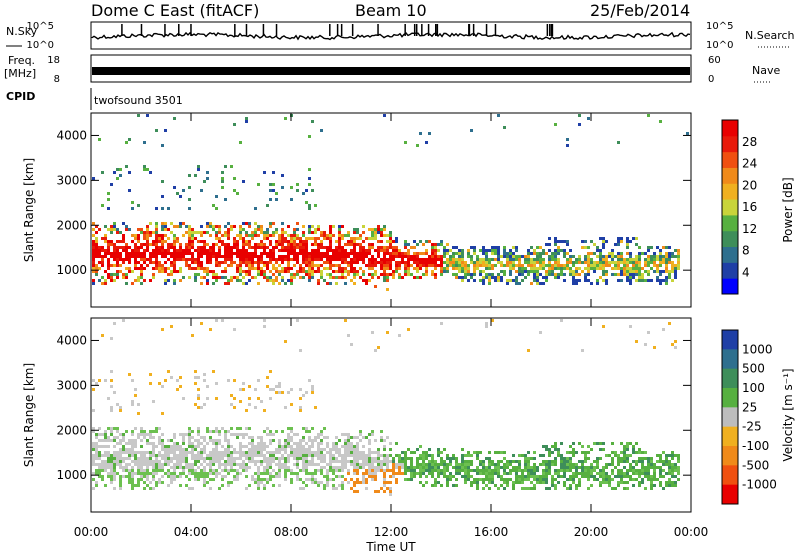 The image size is (800, 558). I want to click on freq-label-line2: [MHz], so click(20, 73).